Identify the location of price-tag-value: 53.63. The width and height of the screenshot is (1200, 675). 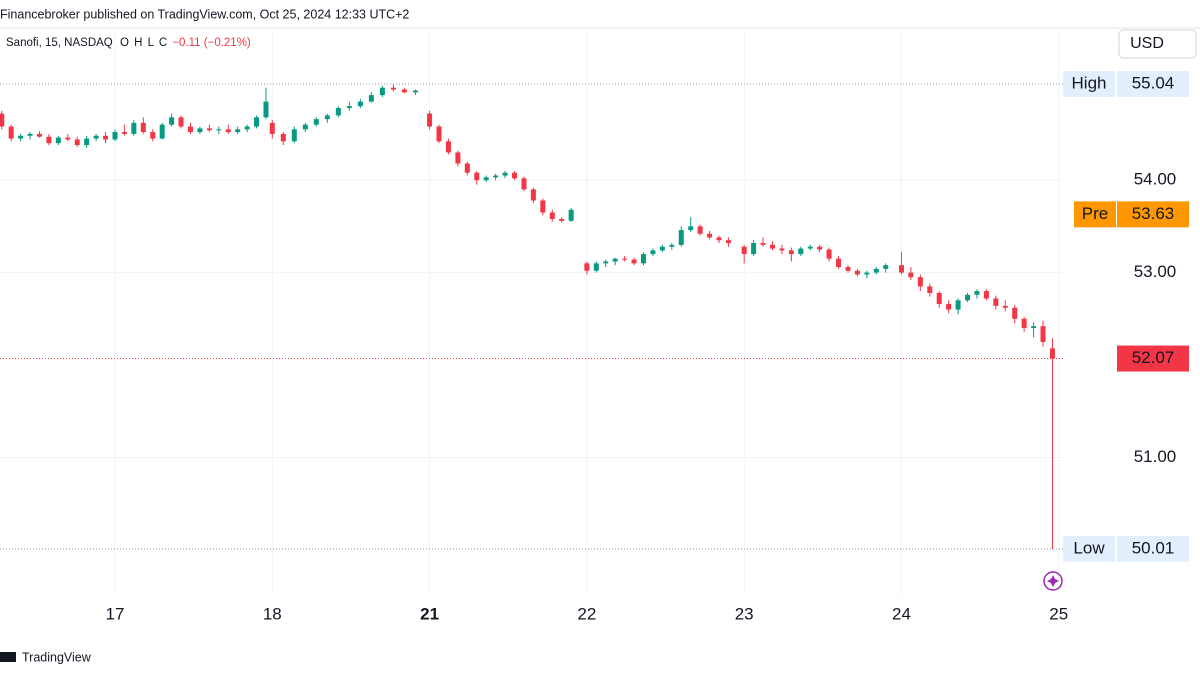
(1153, 213).